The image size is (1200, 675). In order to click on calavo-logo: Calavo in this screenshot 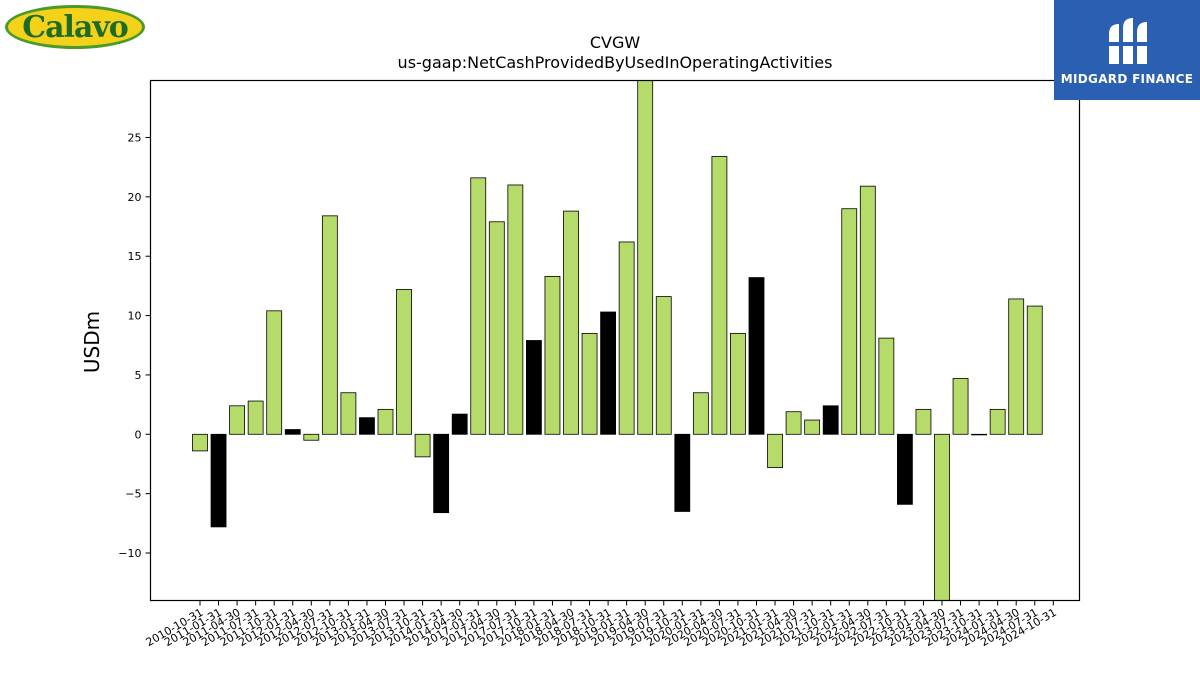, I will do `click(75, 27)`.